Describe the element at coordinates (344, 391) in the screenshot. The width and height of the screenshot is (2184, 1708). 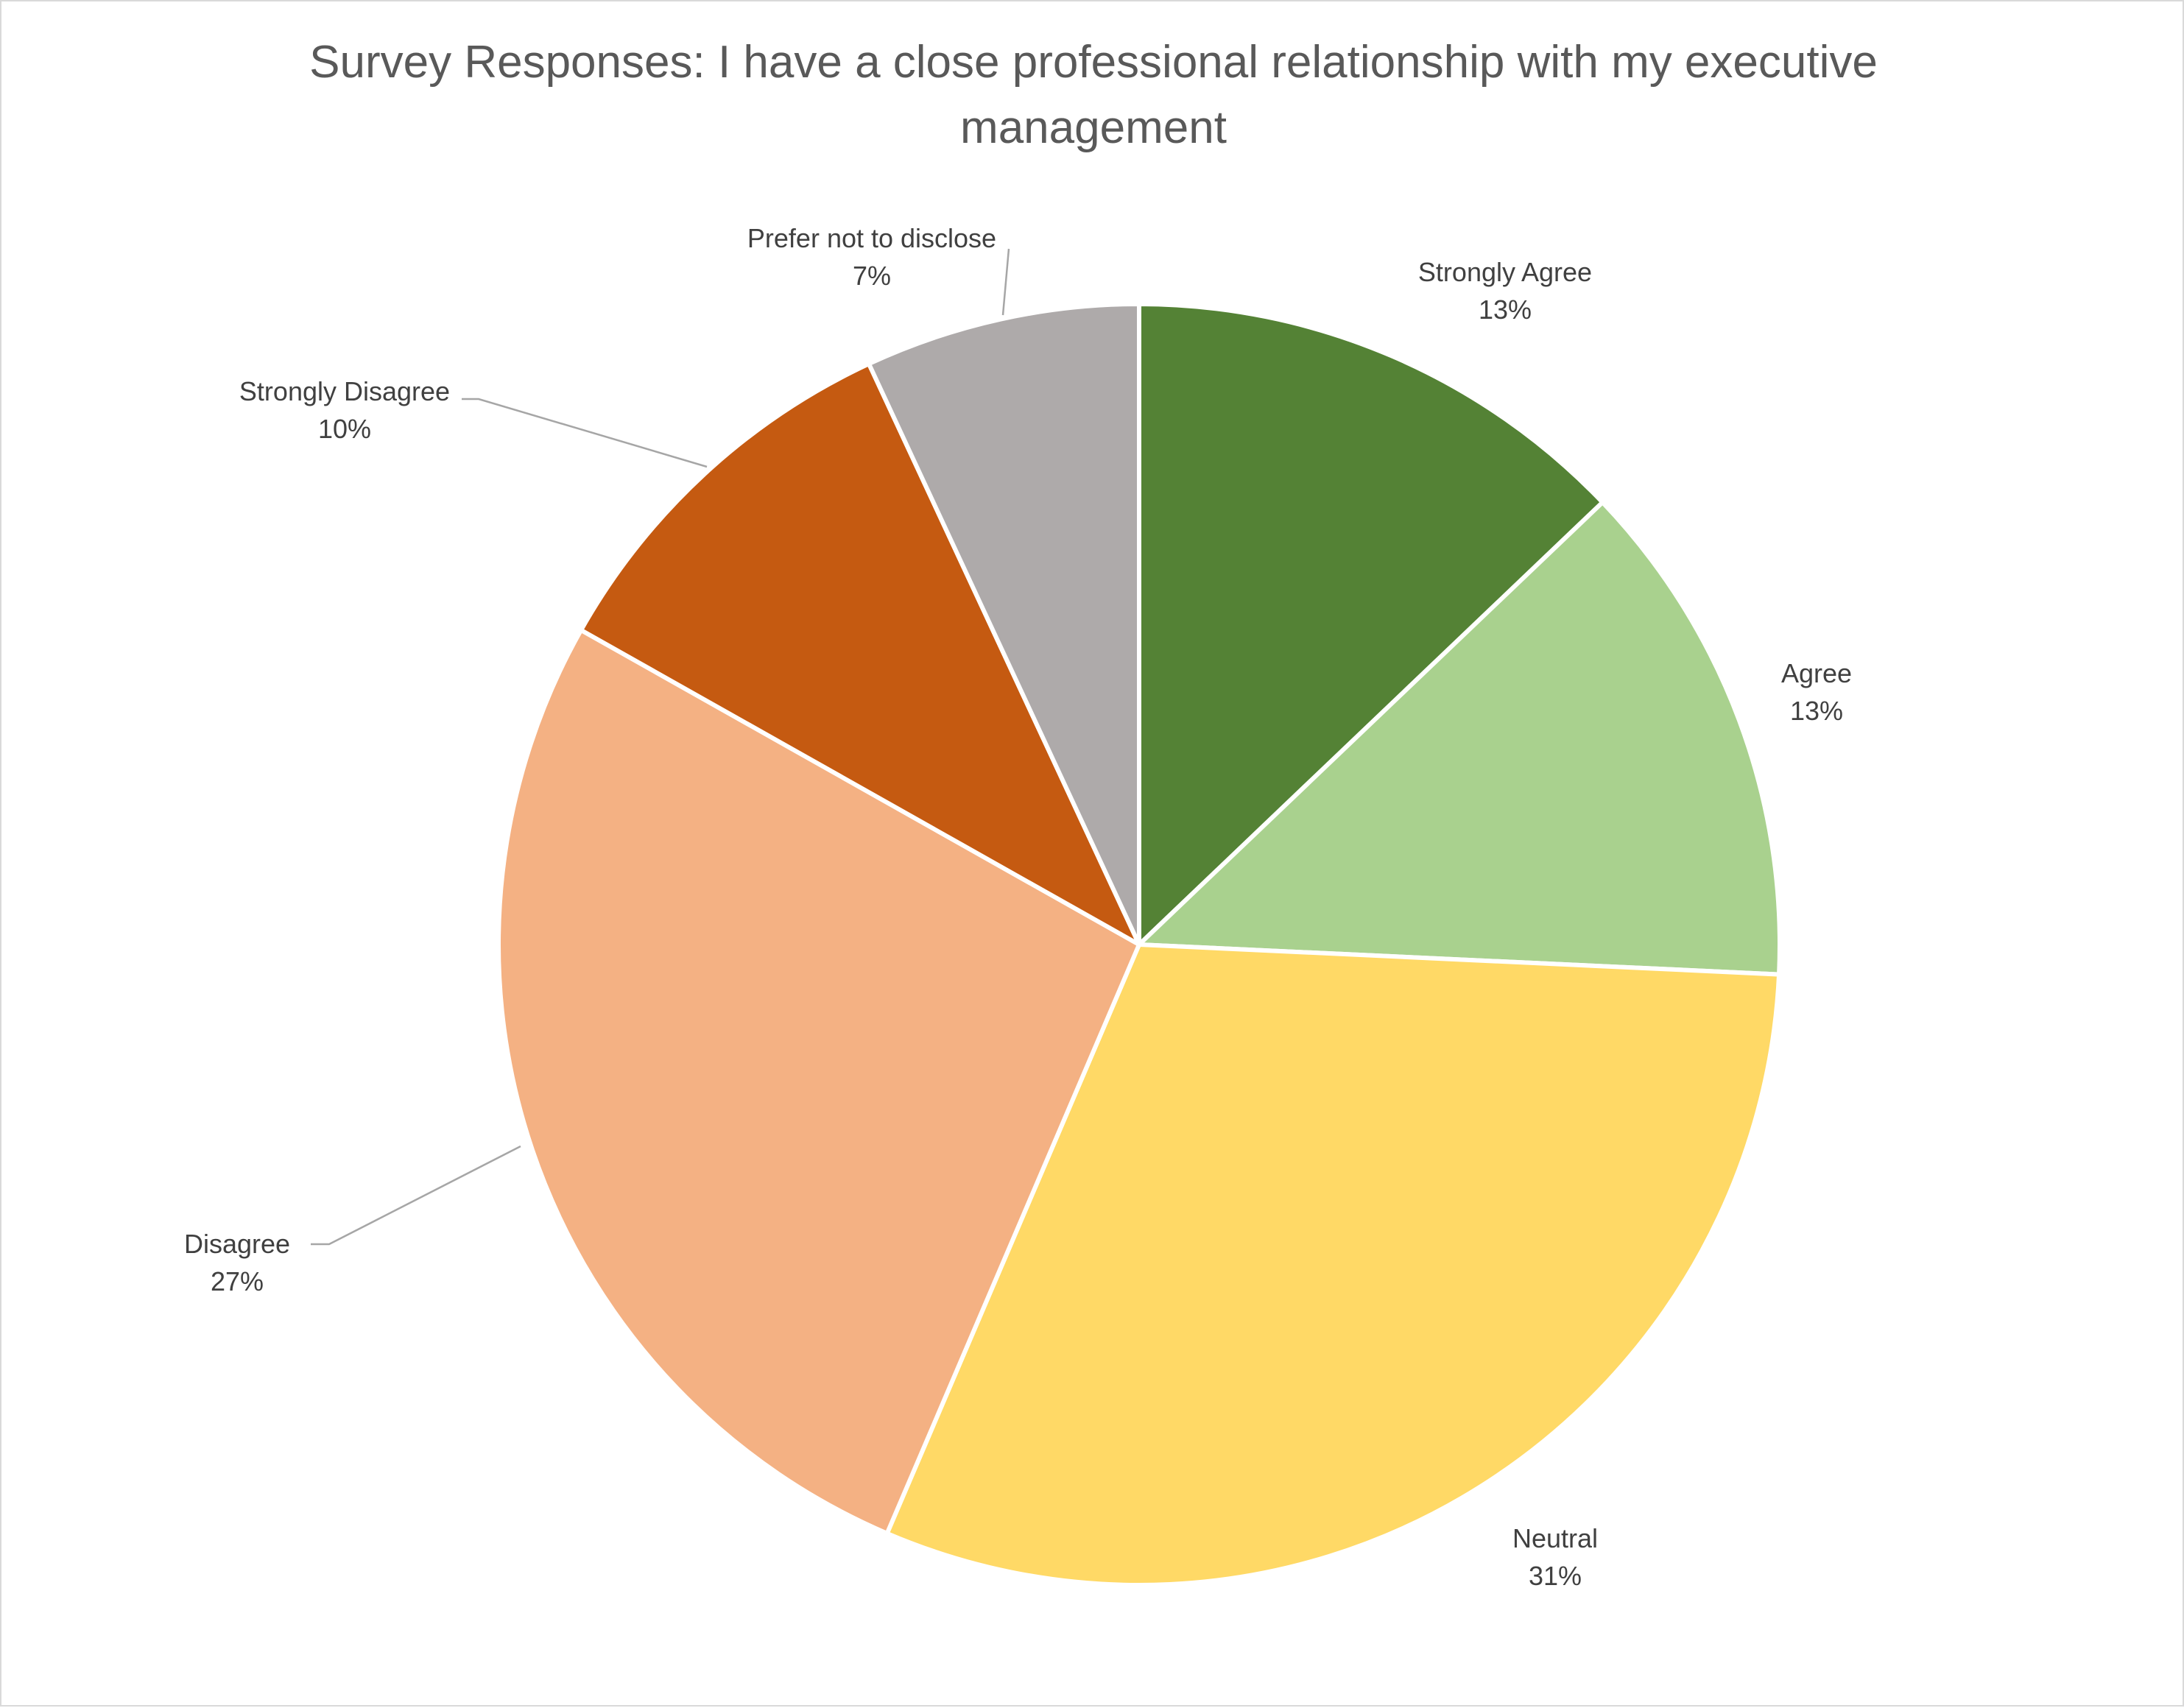
I see `label-category-strongly-disagree: Strongly Disagree` at that location.